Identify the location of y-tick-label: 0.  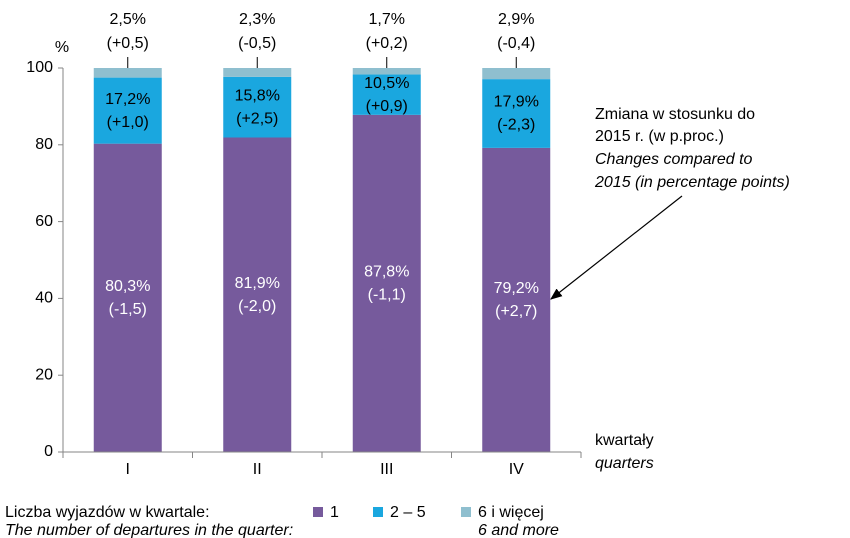
(48, 451).